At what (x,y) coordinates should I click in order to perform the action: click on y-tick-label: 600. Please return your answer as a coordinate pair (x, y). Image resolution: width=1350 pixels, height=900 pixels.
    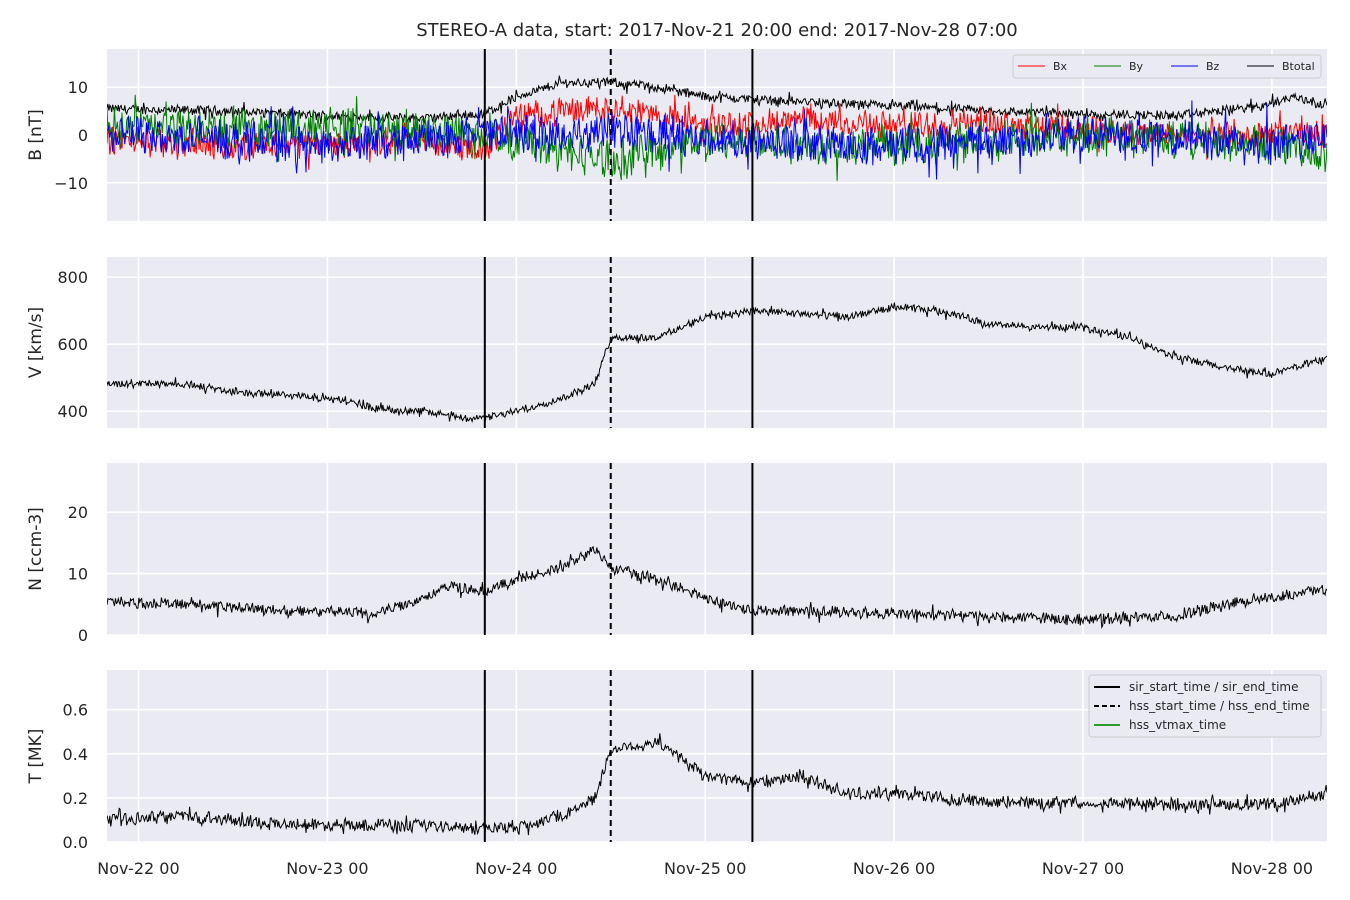
    Looking at the image, I should click on (72, 344).